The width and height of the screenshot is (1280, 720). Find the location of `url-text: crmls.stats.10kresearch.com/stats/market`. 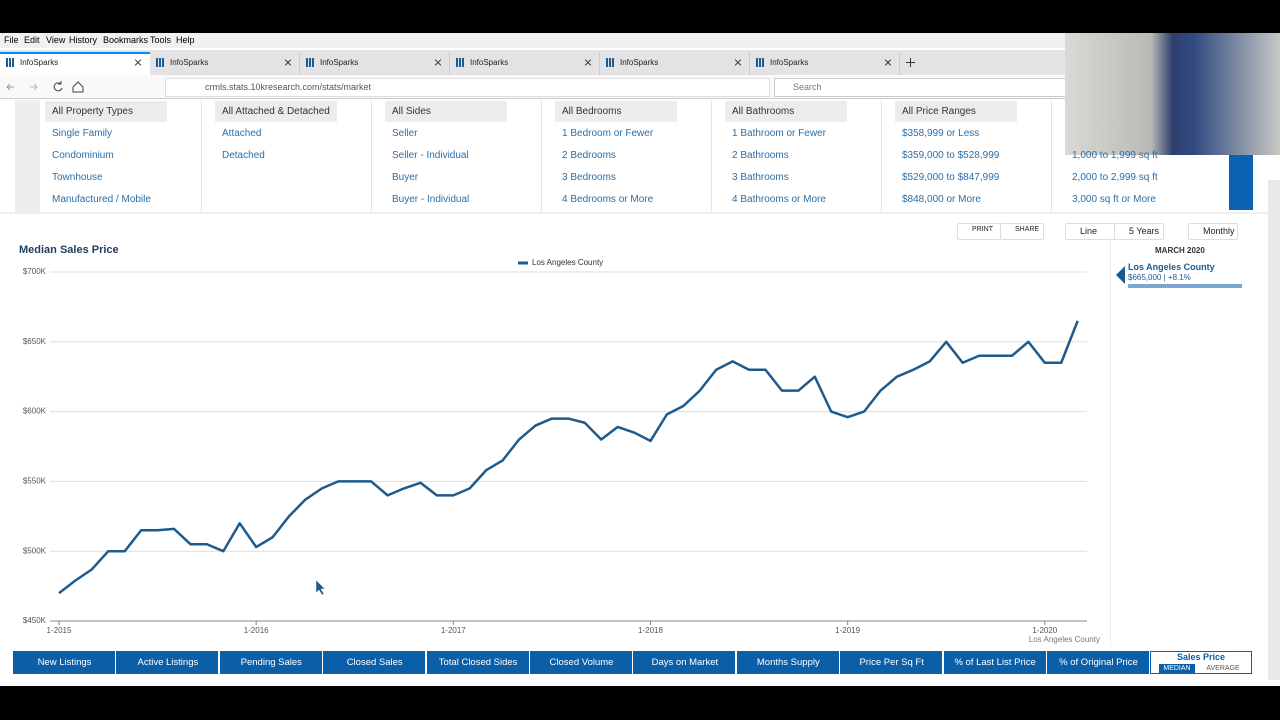

url-text: crmls.stats.10kresearch.com/stats/market is located at coordinates (288, 87).